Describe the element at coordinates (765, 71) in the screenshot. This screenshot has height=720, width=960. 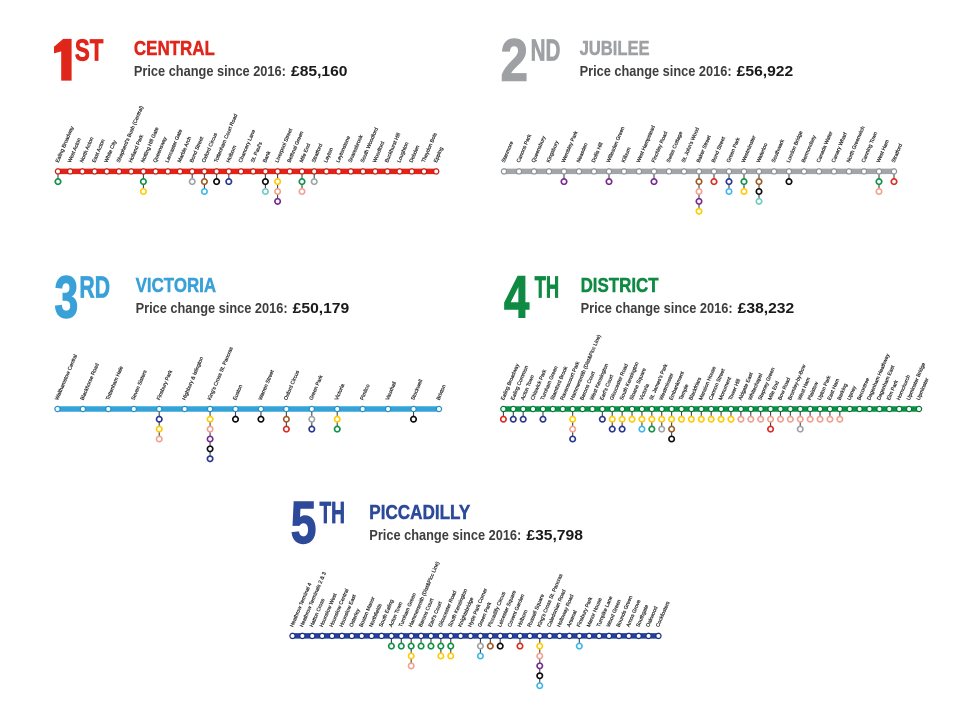
I see `svg-text: £56,922` at that location.